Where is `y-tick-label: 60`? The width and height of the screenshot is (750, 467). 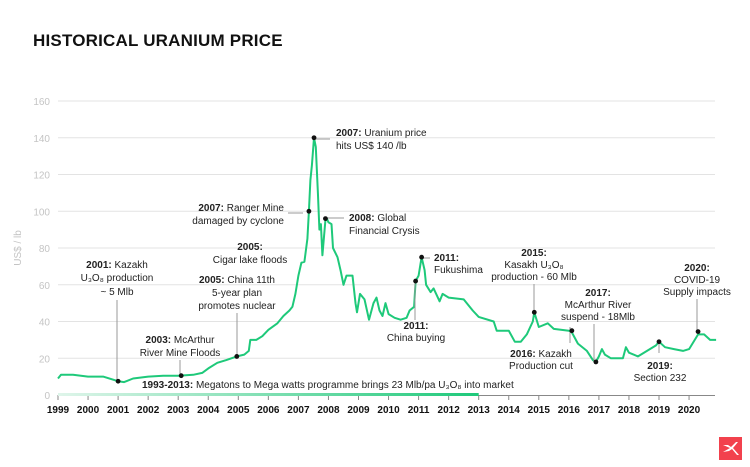 y-tick-label: 60 is located at coordinates (45, 286).